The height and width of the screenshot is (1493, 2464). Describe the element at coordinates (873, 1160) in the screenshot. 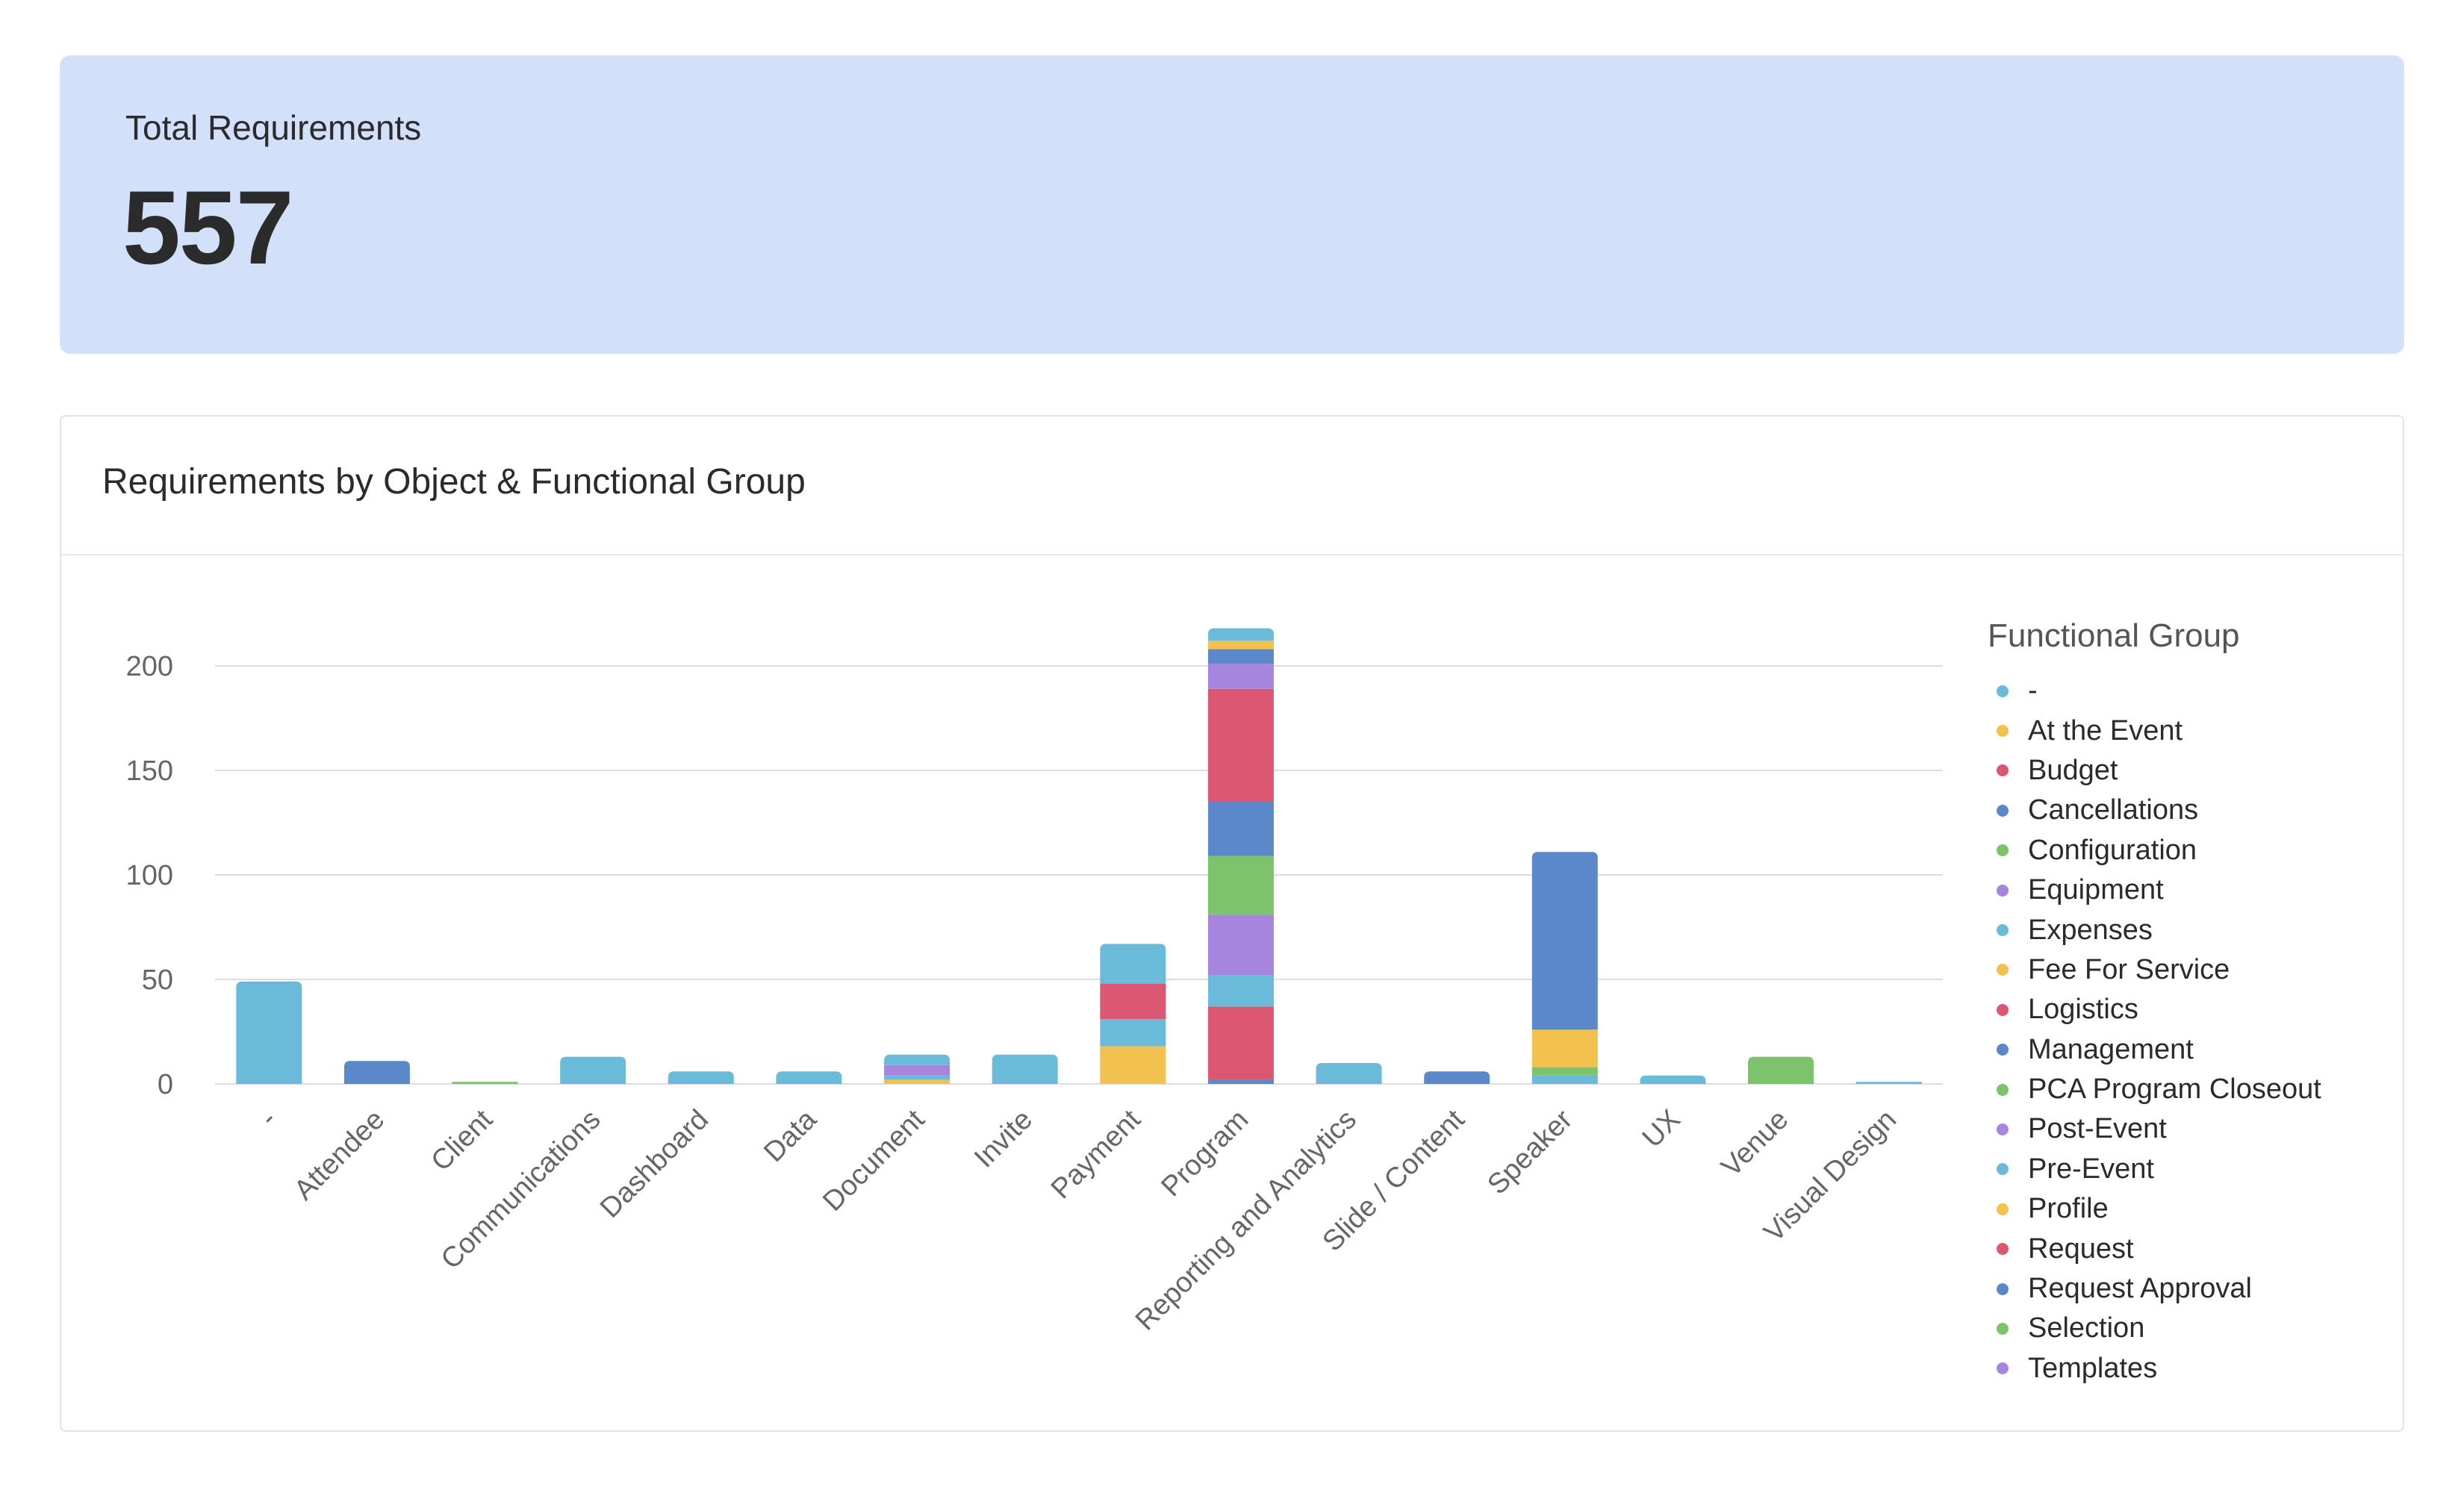

I see `x-tick-label: Document` at that location.